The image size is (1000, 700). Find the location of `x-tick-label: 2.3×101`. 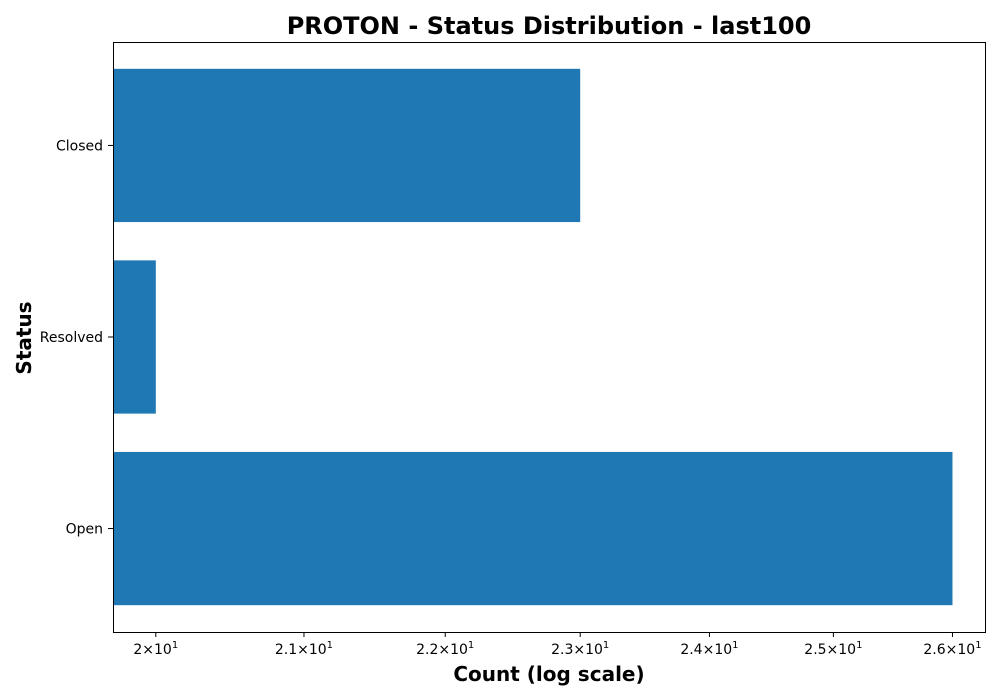

x-tick-label: 2.3×101 is located at coordinates (580, 649).